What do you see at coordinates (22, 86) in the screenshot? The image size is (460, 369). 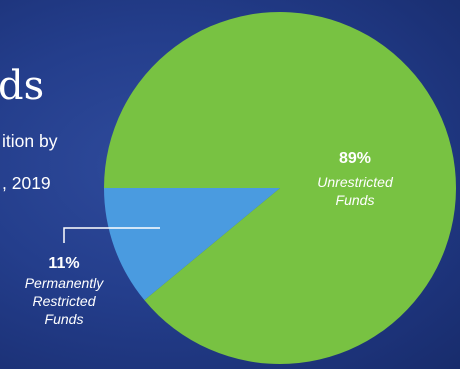 I see `page-title: ds` at bounding box center [22, 86].